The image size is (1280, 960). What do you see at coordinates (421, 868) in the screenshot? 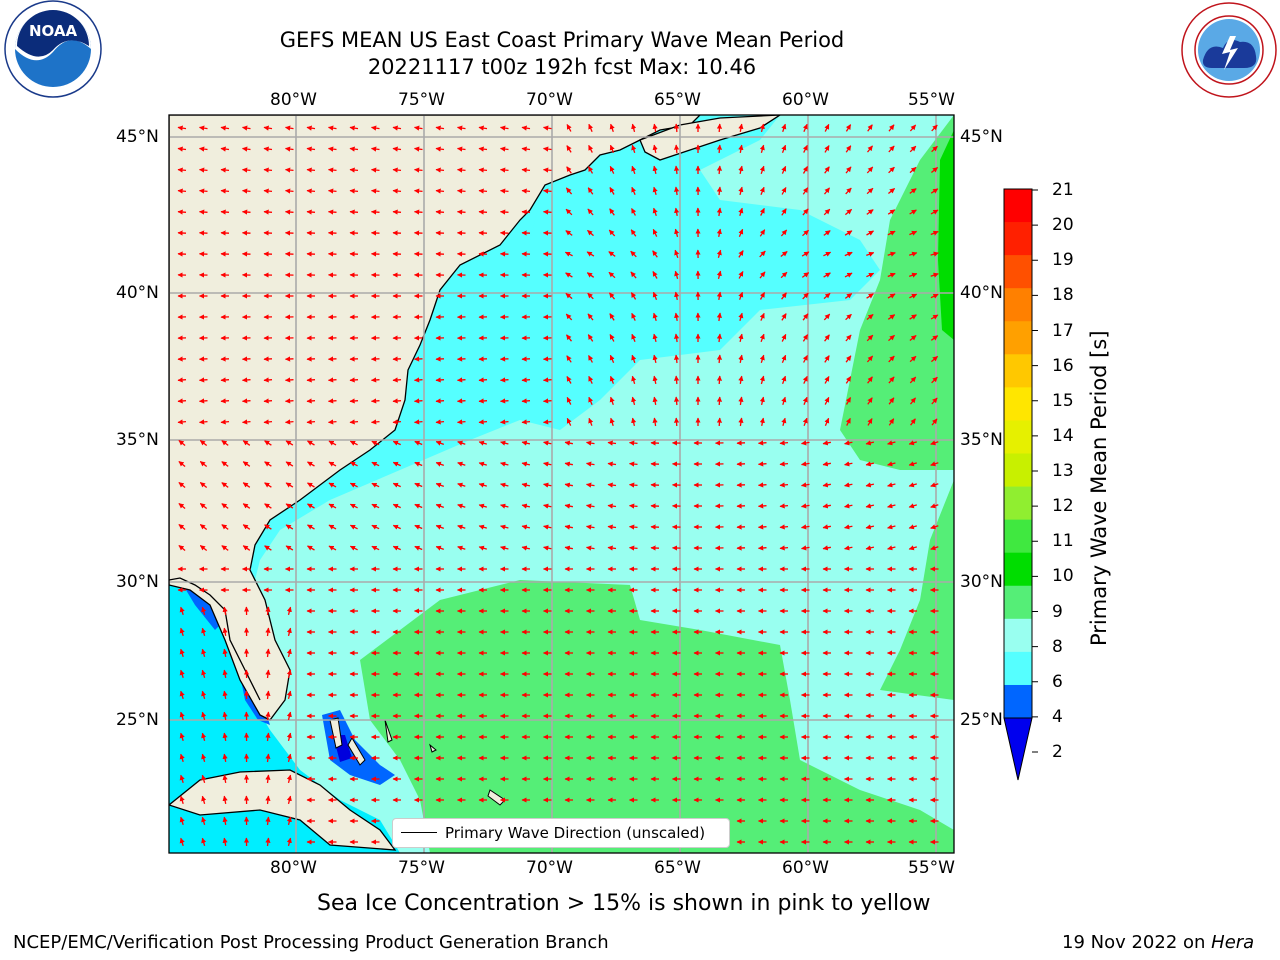
I see `lon-label-bottom-75w: 75°W` at bounding box center [421, 868].